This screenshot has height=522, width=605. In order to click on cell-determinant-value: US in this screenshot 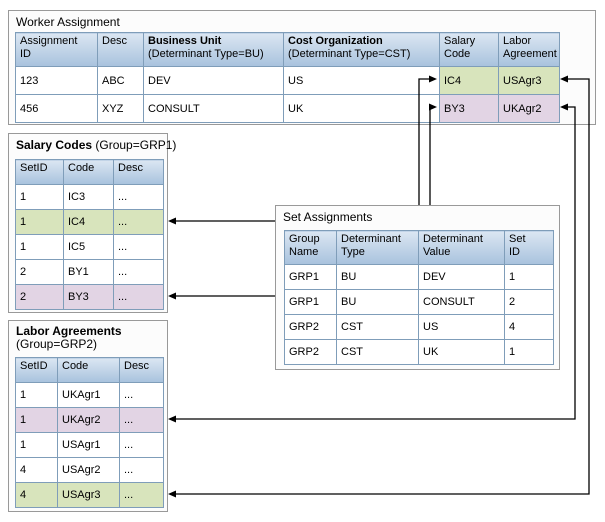, I will do `click(461, 327)`.